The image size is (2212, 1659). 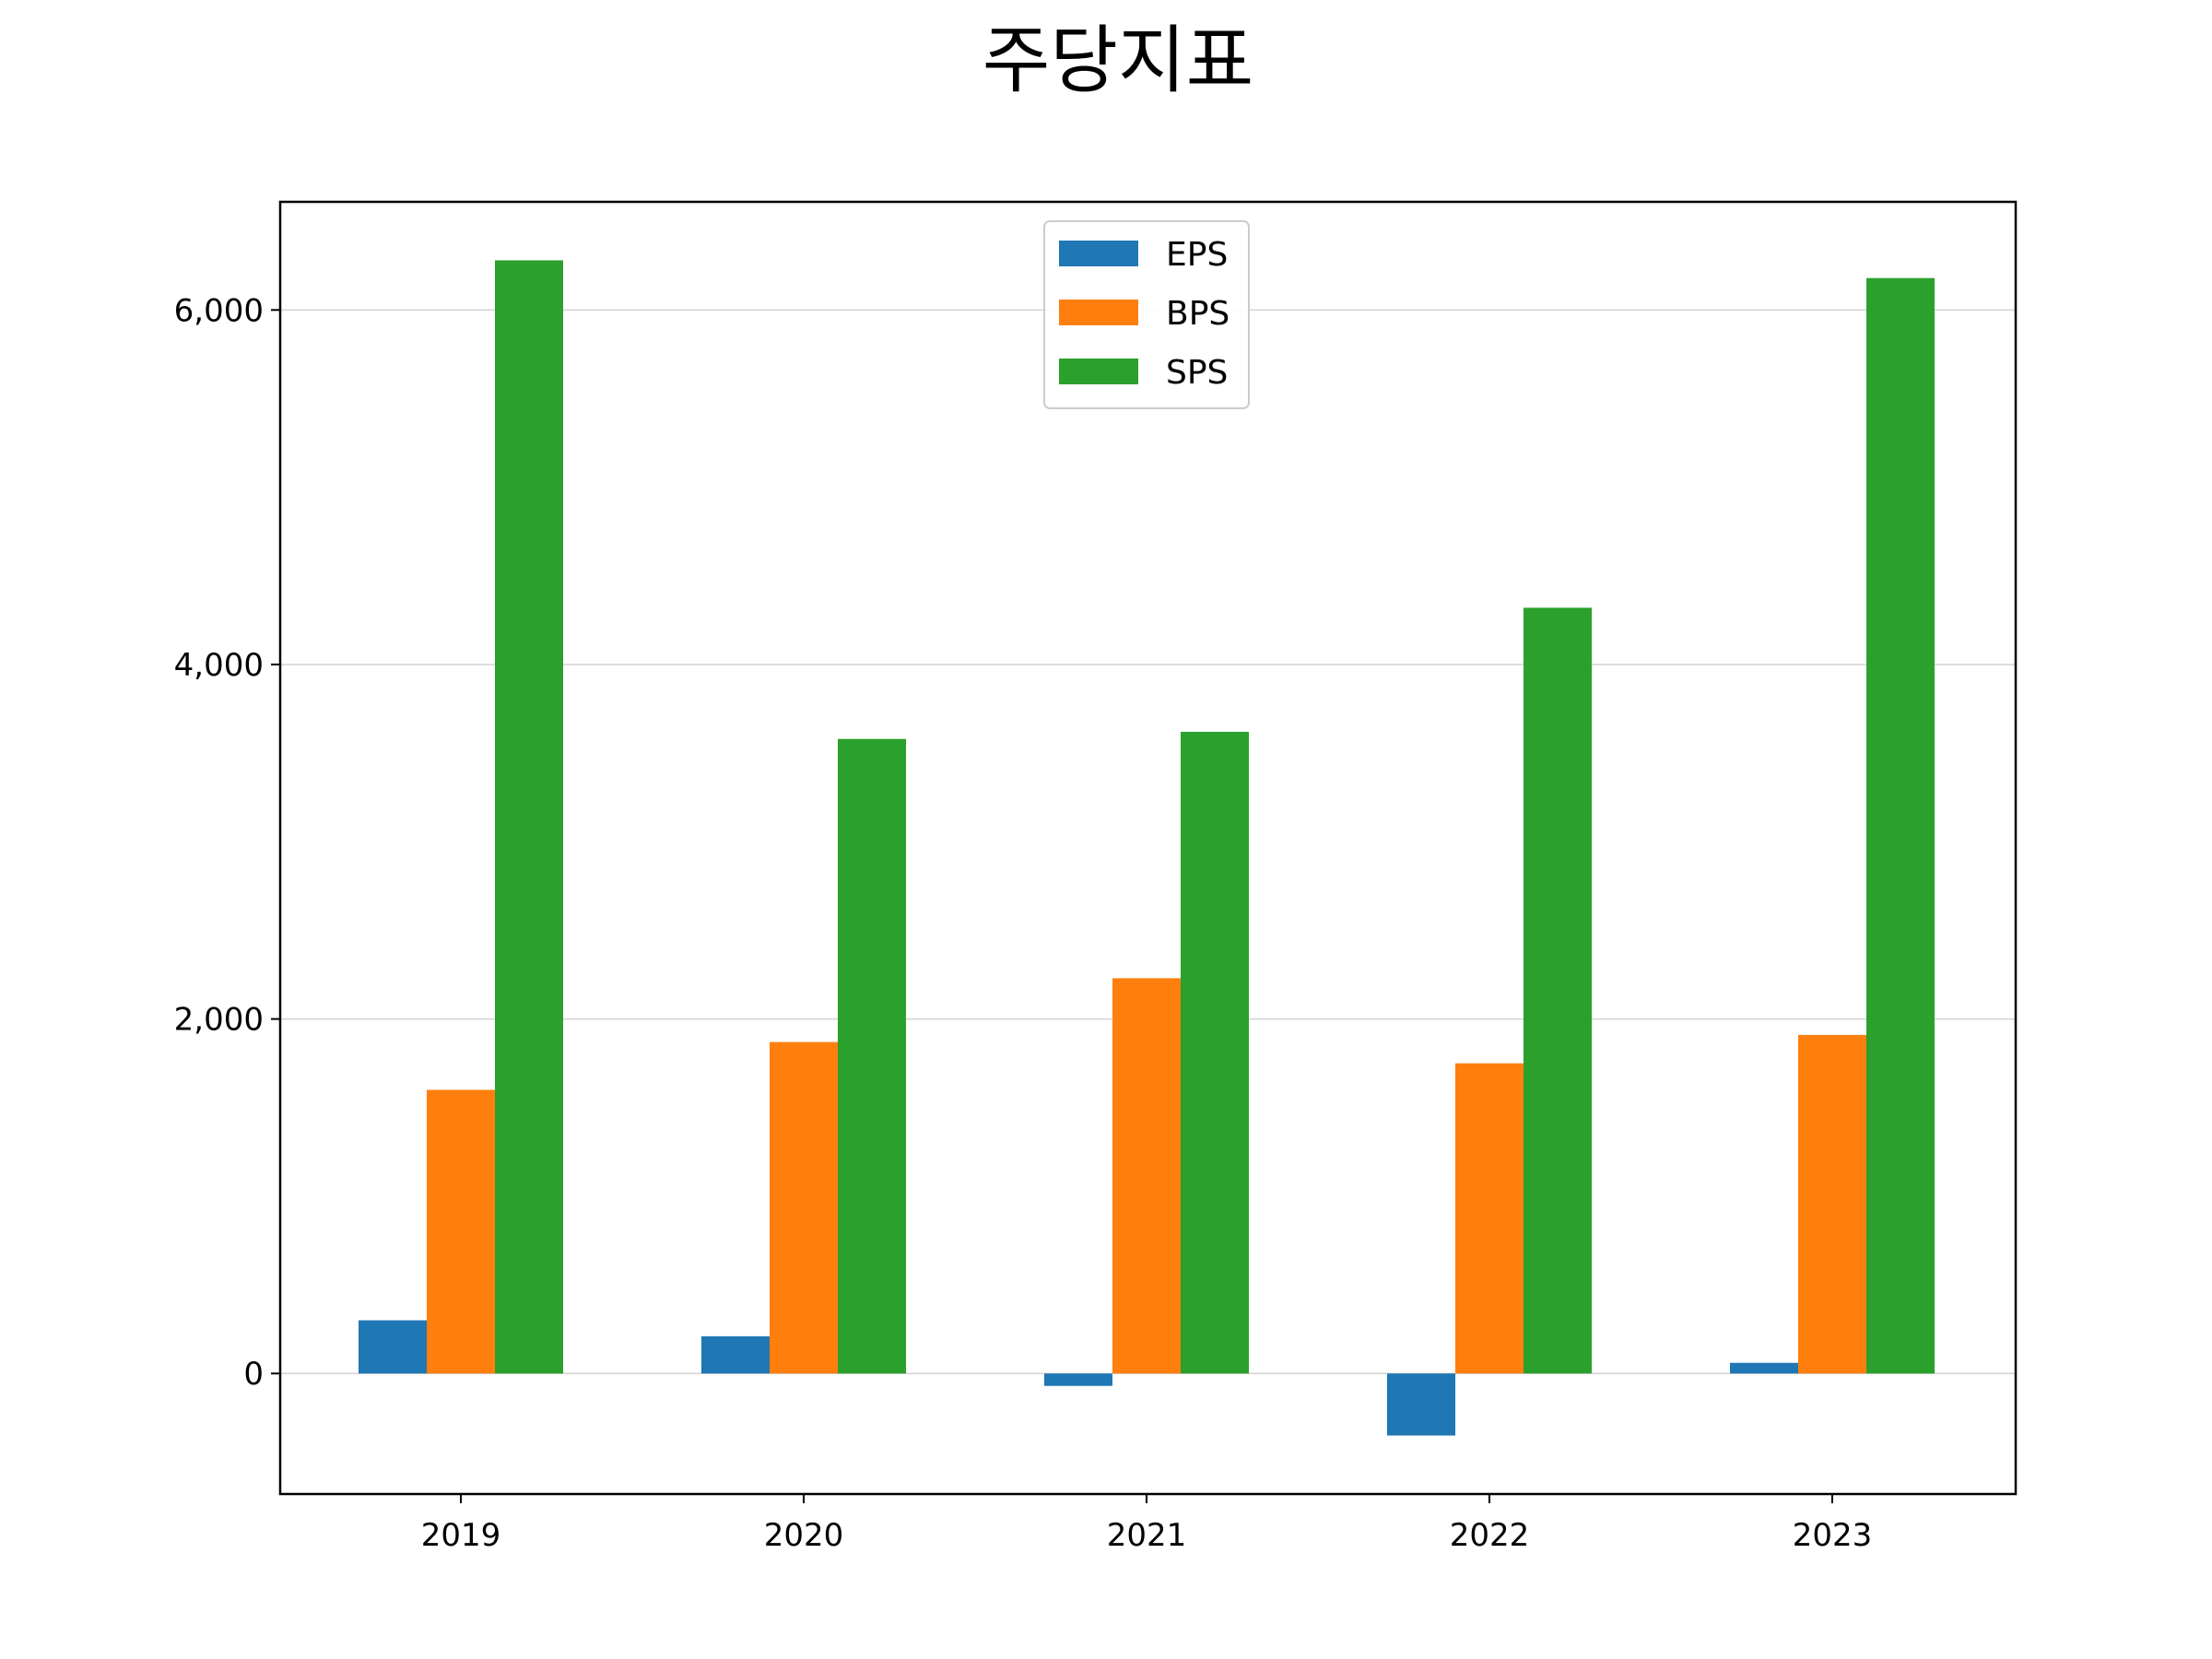 I want to click on legend-label-sps: SPS, so click(x=1197, y=373).